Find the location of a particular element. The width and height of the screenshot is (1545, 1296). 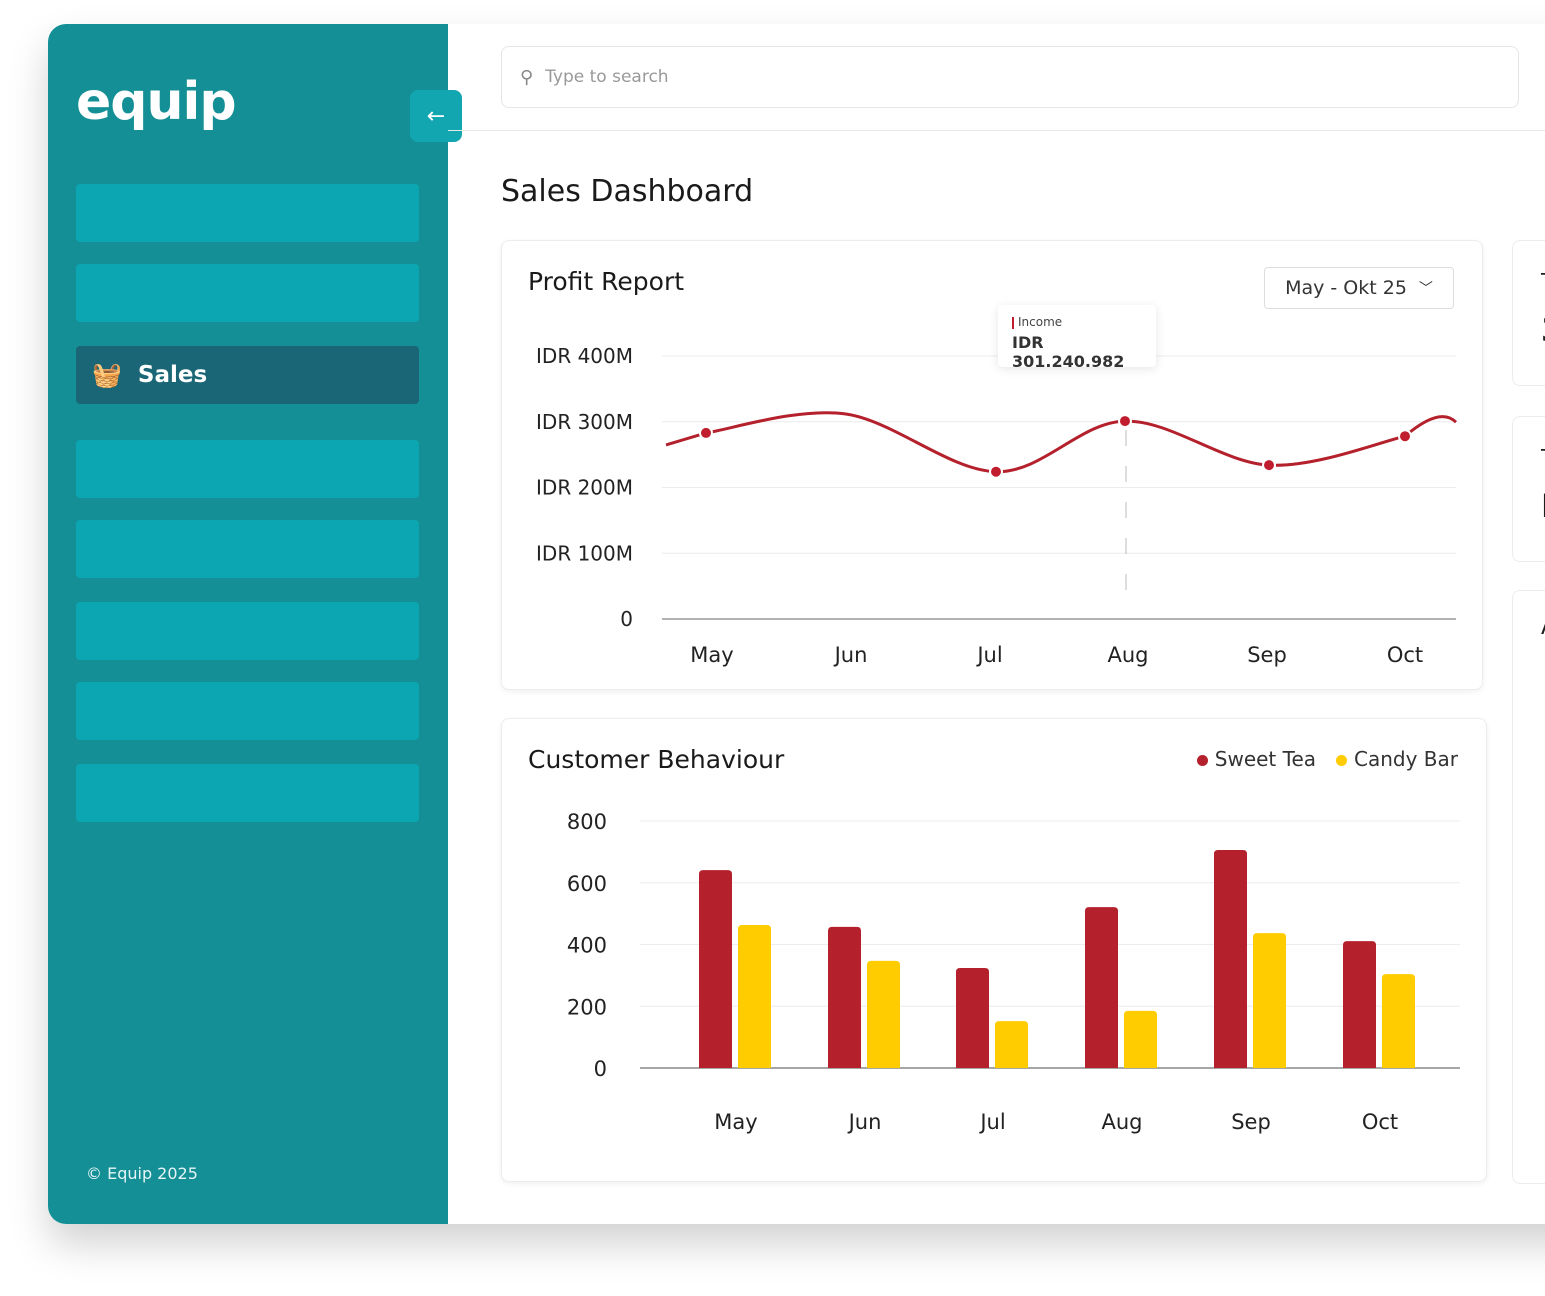

card-title: Customer Behaviour is located at coordinates (656, 759).